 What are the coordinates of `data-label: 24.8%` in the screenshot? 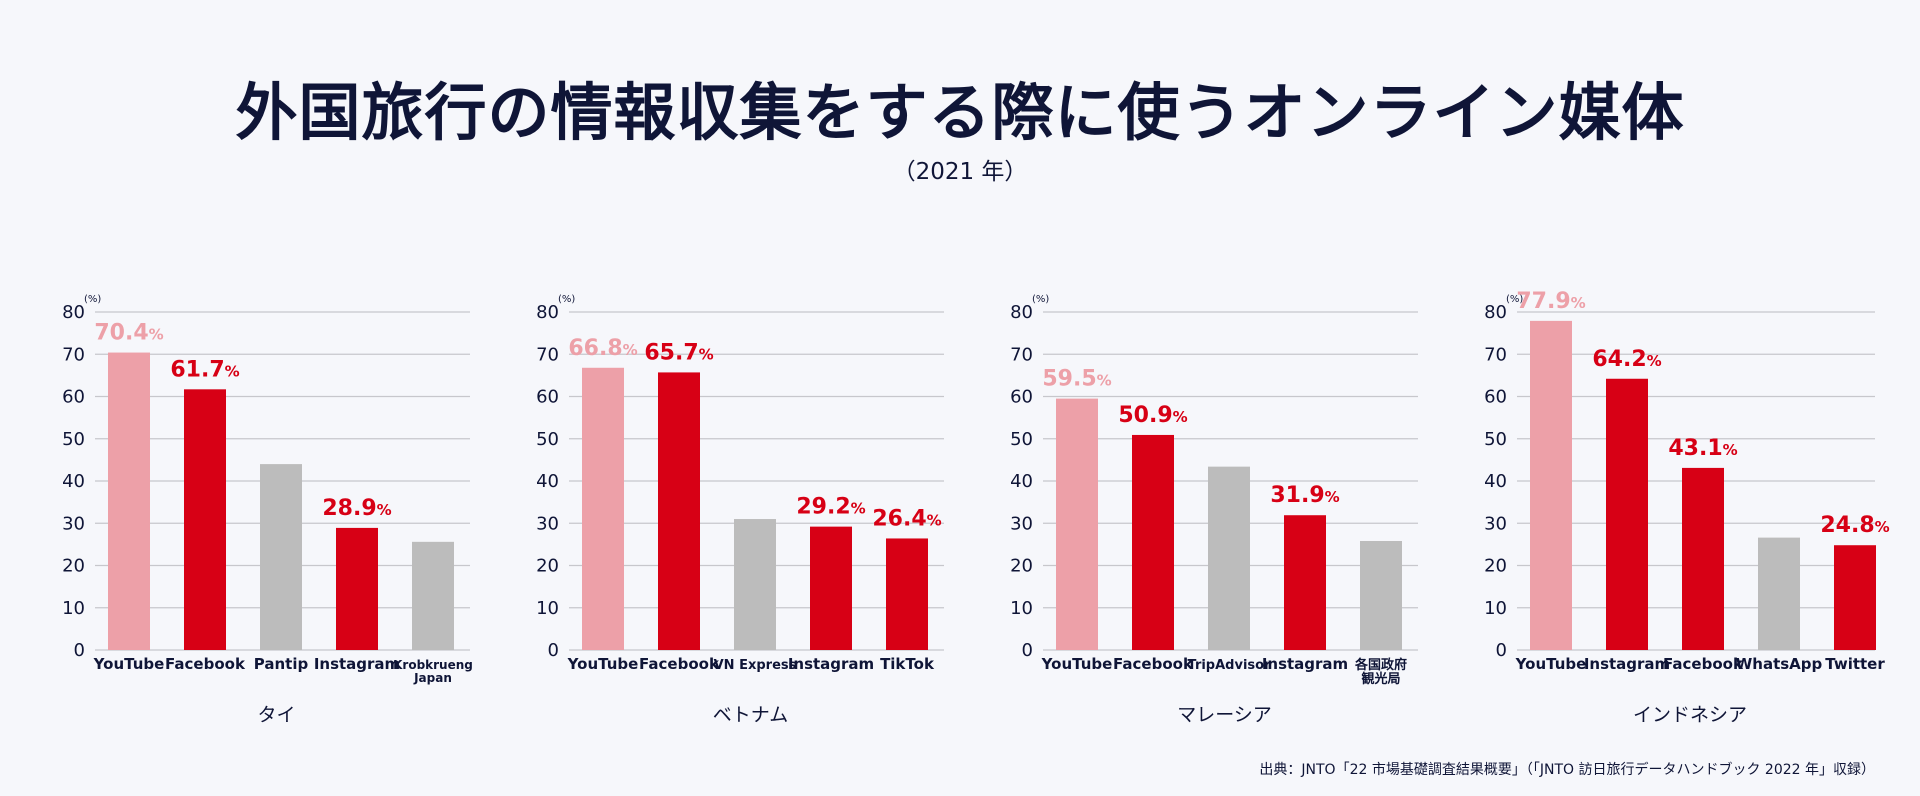 It's located at (1854, 525).